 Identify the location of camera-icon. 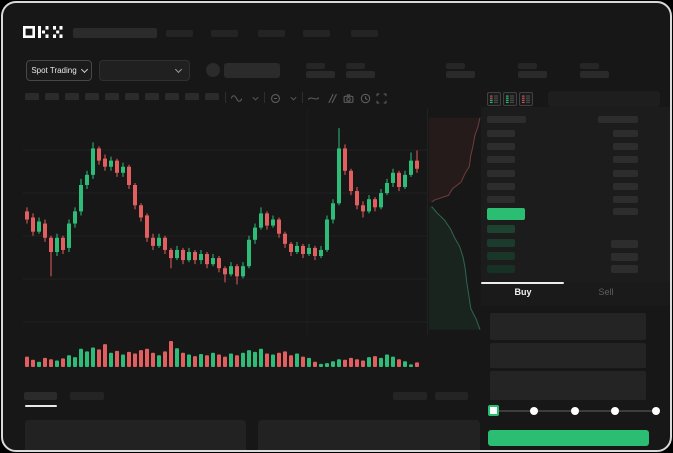
(348, 98).